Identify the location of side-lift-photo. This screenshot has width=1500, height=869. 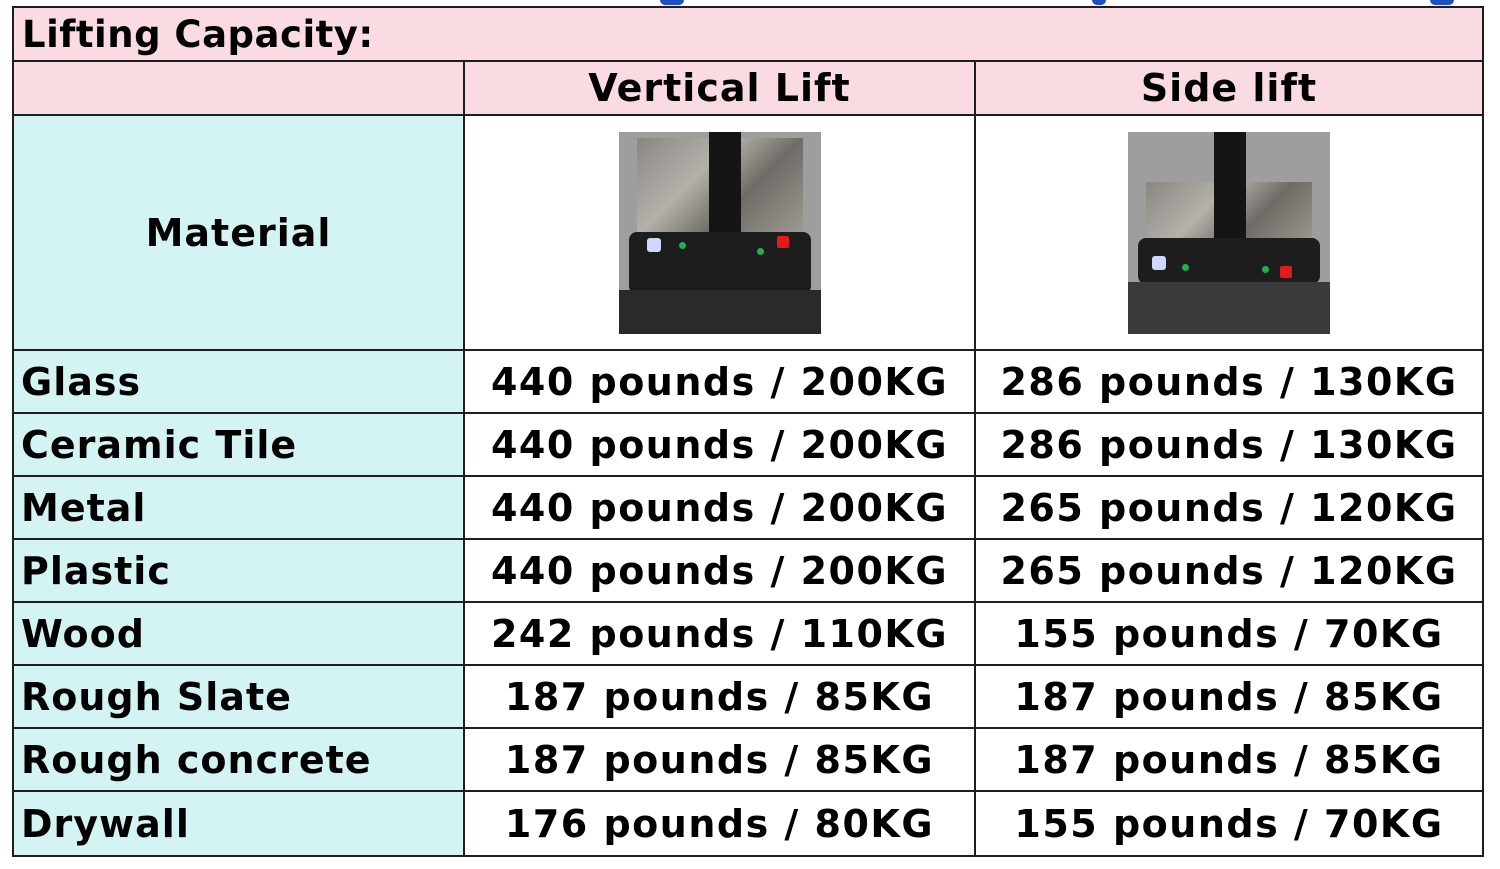
(1229, 232).